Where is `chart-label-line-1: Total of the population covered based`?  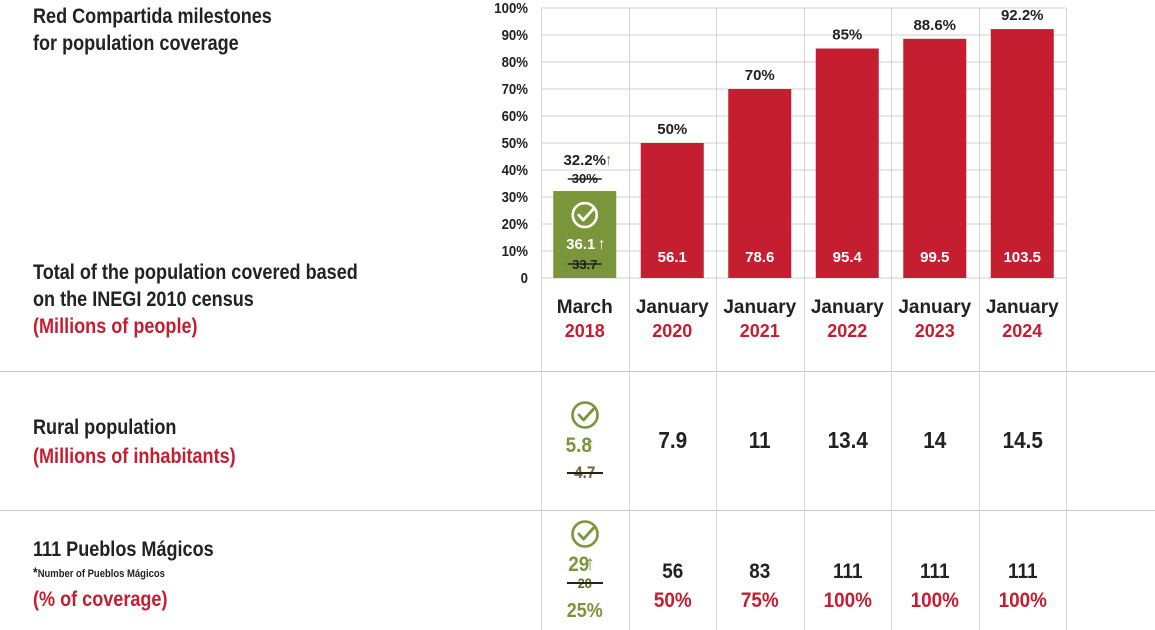 chart-label-line-1: Total of the population covered based is located at coordinates (195, 272).